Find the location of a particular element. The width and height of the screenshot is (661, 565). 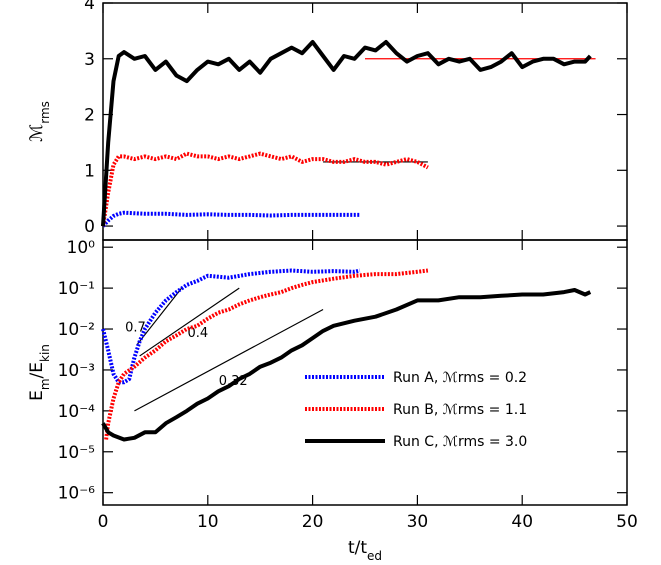

legend-label: Run A, ℳrms = 0.2 is located at coordinates (460, 378).